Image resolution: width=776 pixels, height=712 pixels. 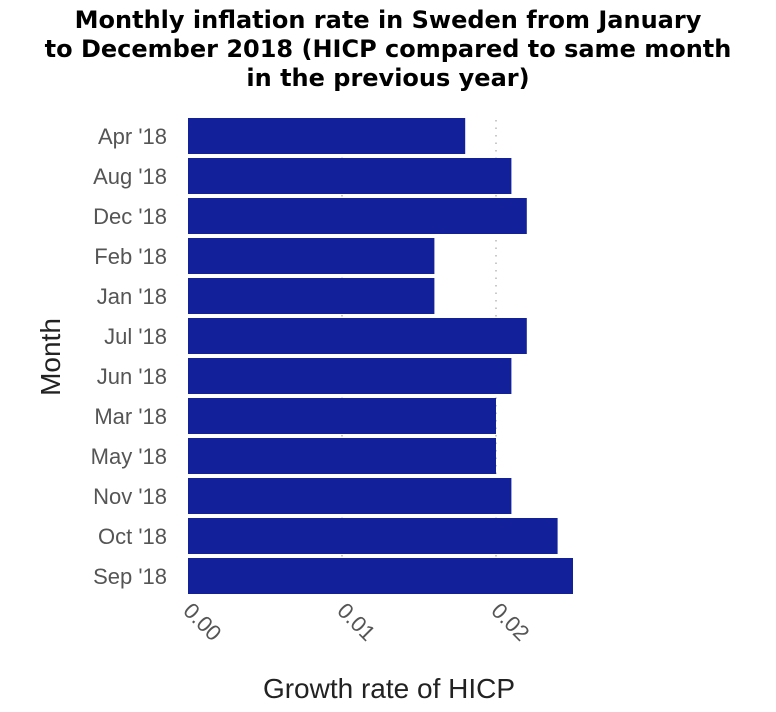 I want to click on y-tick-label-7: Mar '18, so click(x=130, y=416).